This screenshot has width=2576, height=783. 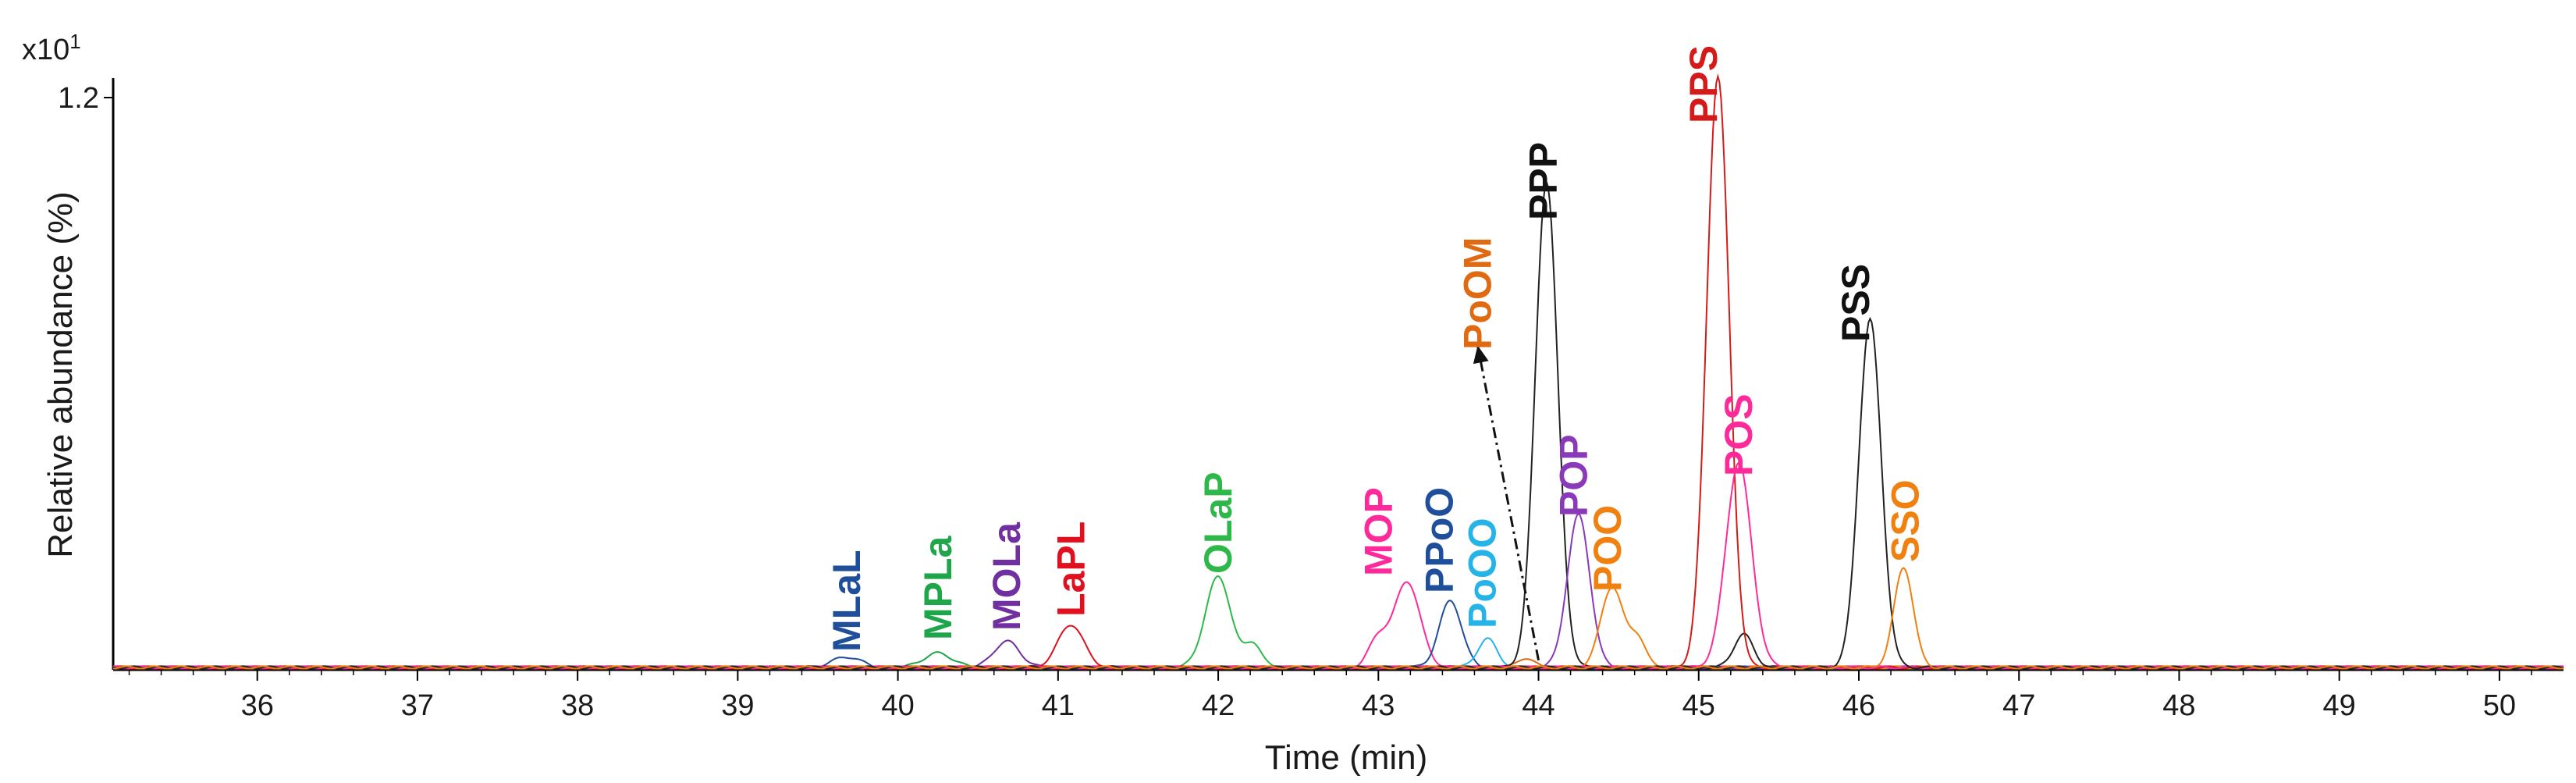 I want to click on y-tick-label: 1.2, so click(x=78, y=99).